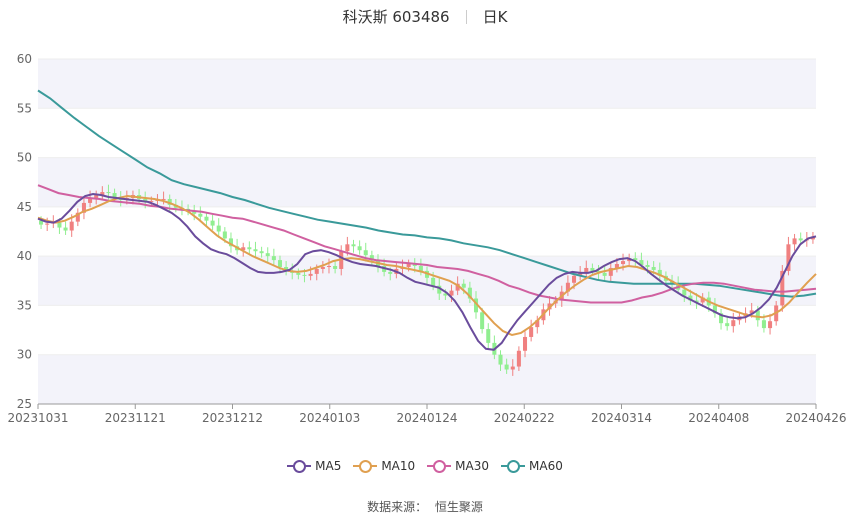  What do you see at coordinates (24, 158) in the screenshot?
I see `y-tick-label: 50` at bounding box center [24, 158].